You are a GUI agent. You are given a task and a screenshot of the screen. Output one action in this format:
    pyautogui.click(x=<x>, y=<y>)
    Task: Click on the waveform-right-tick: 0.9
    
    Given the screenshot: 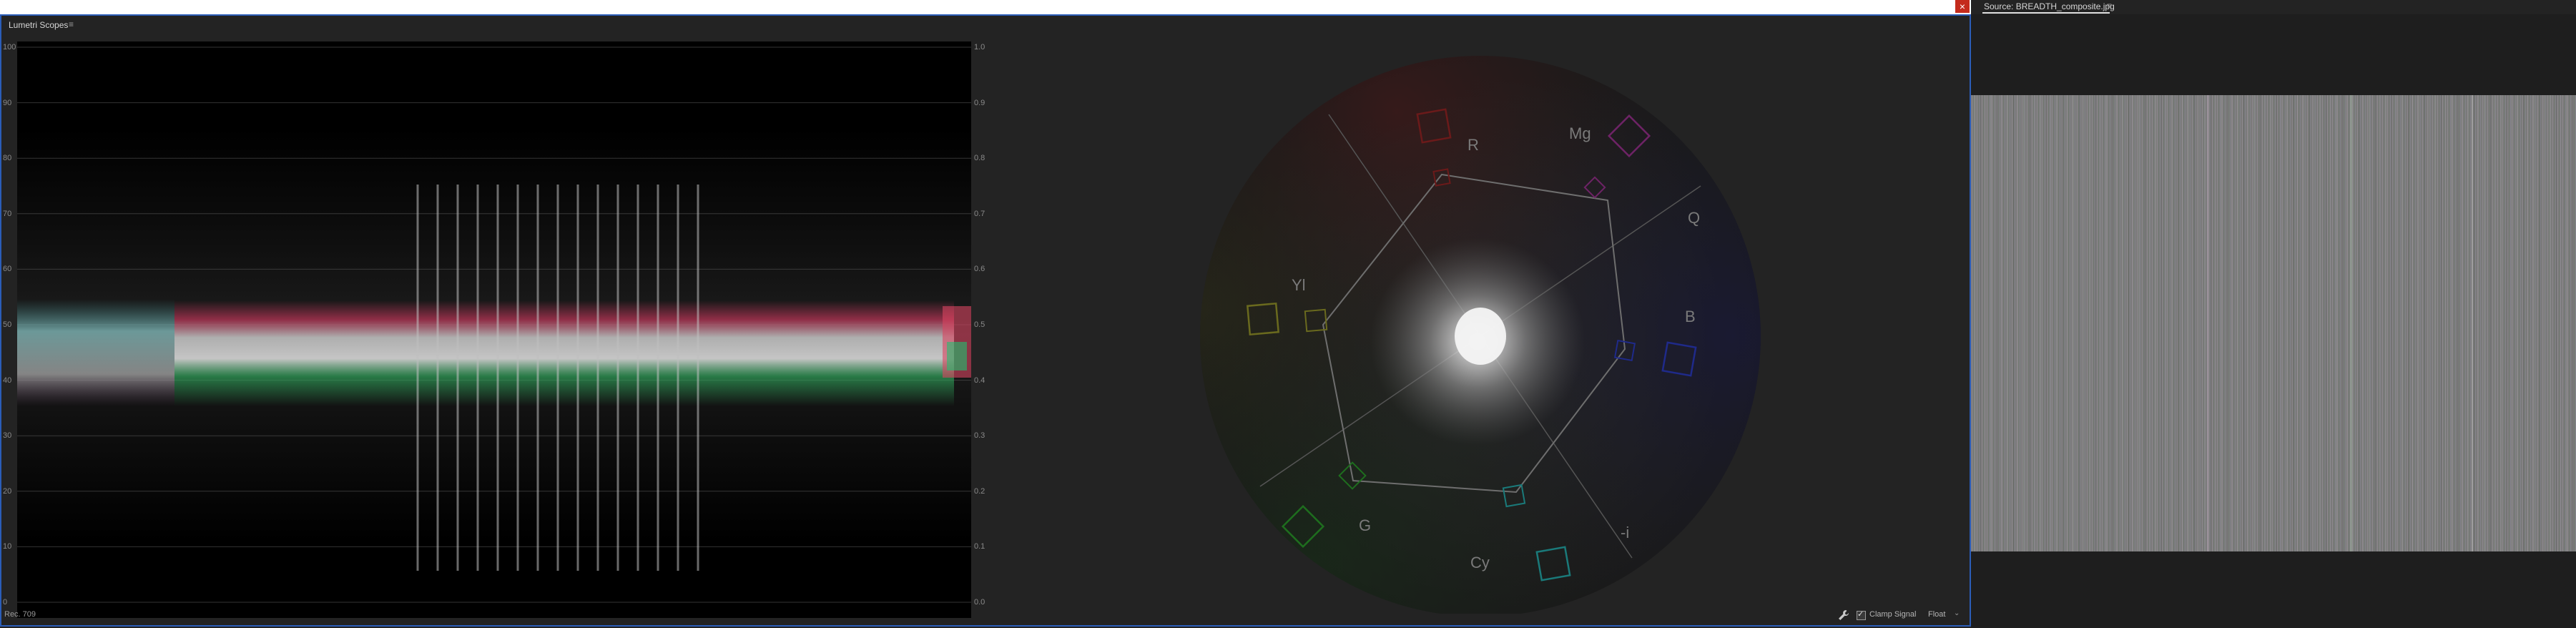 What is the action you would take?
    pyautogui.click(x=979, y=102)
    